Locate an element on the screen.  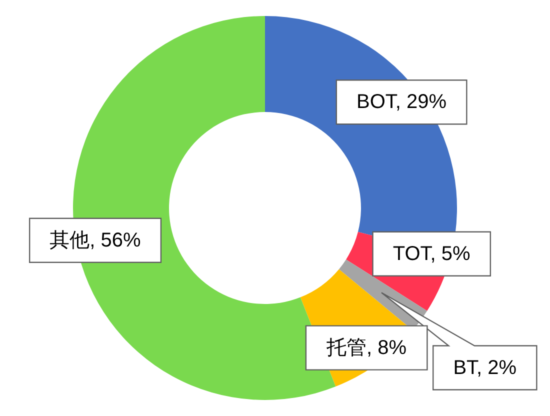
slice-label: TOT is located at coordinates (412, 253).